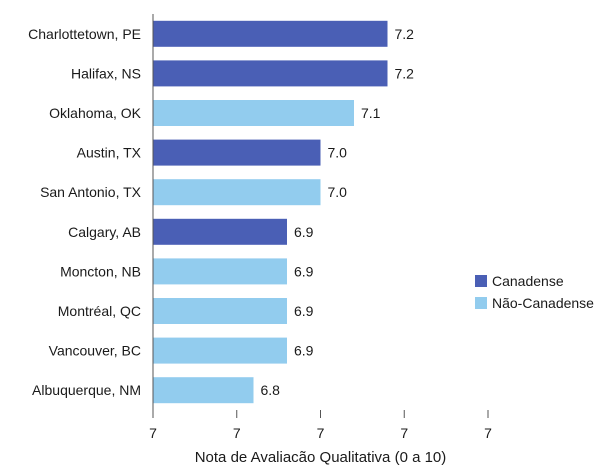  What do you see at coordinates (100, 271) in the screenshot?
I see `category-label: Moncton, NB` at bounding box center [100, 271].